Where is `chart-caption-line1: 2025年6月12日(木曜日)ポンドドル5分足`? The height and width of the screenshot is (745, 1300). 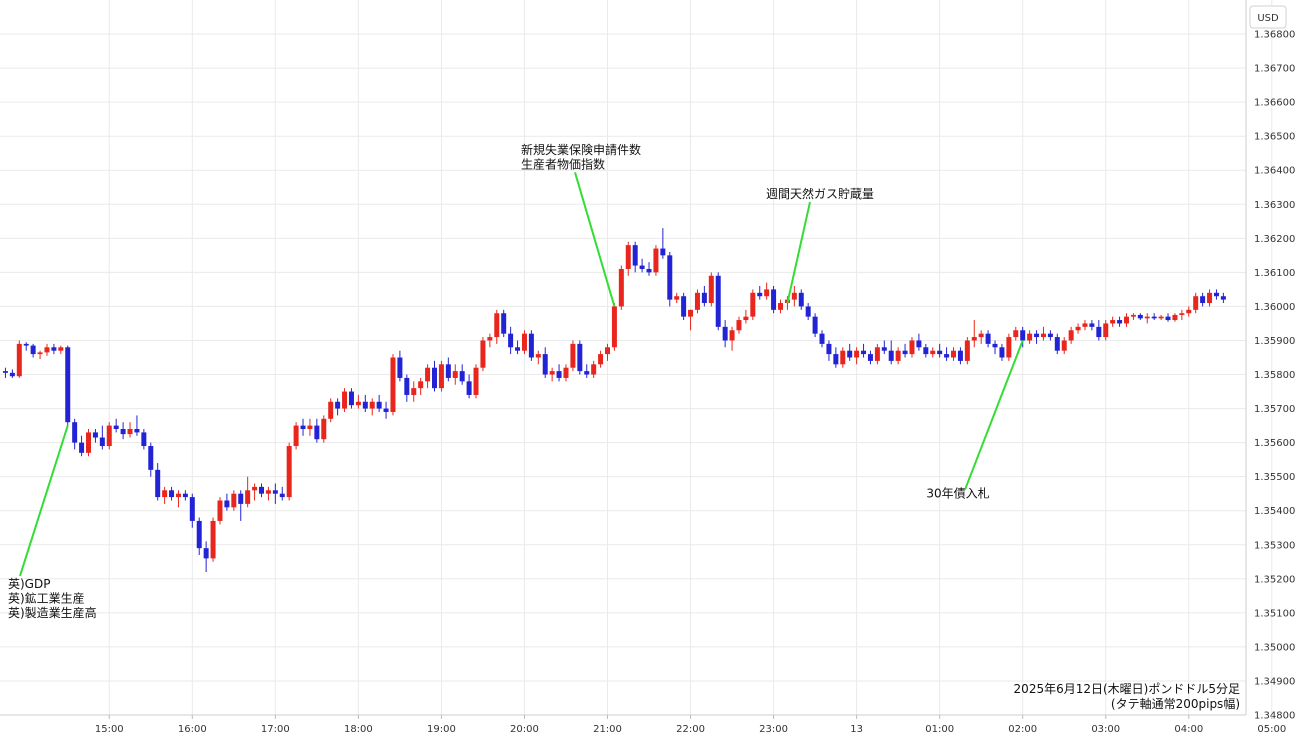 chart-caption-line1: 2025年6月12日(木曜日)ポンドドル5分足 is located at coordinates (1127, 689).